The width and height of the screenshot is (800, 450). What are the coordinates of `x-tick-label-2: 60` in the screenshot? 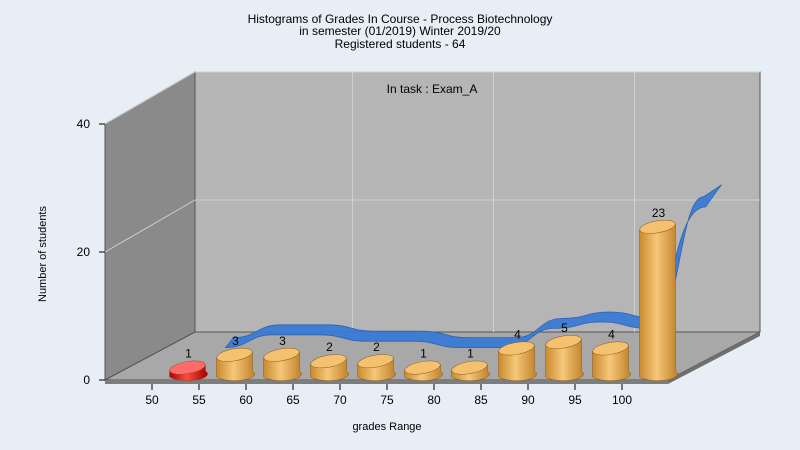 It's located at (246, 400).